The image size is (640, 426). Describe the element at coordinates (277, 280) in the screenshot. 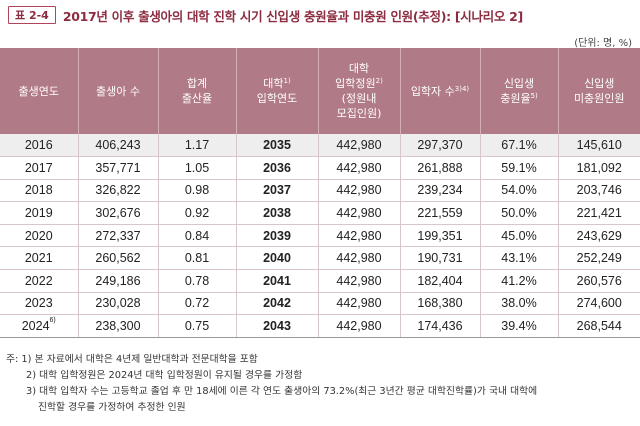

I see `cell-value: 2041` at that location.